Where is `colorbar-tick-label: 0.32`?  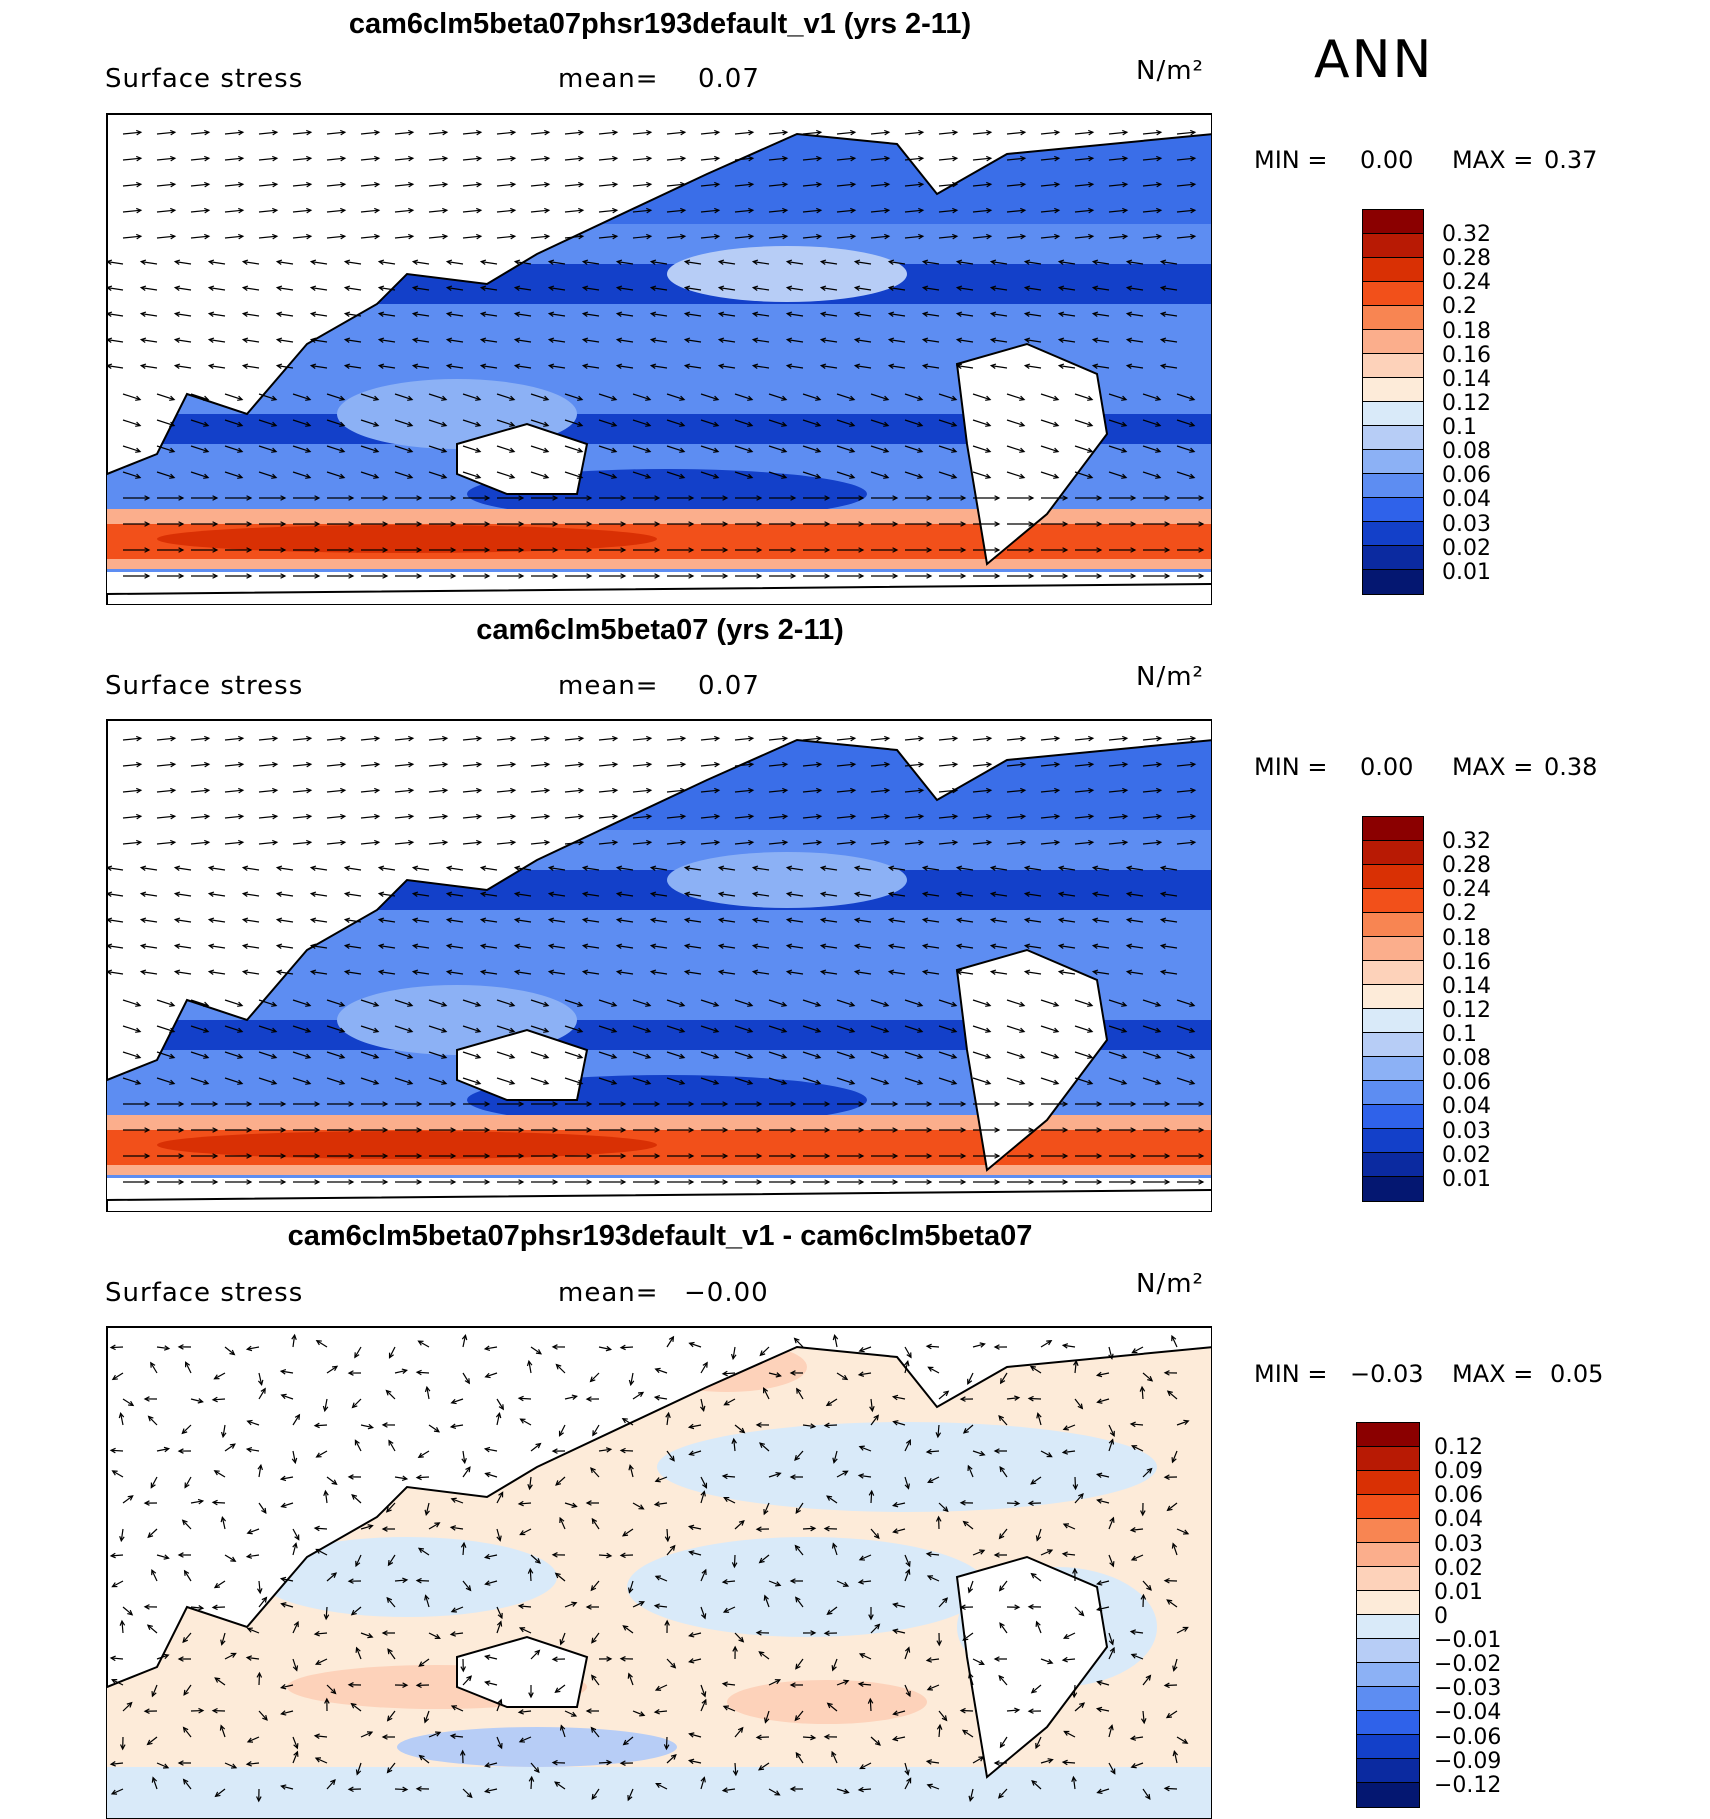 colorbar-tick-label: 0.32 is located at coordinates (1466, 234).